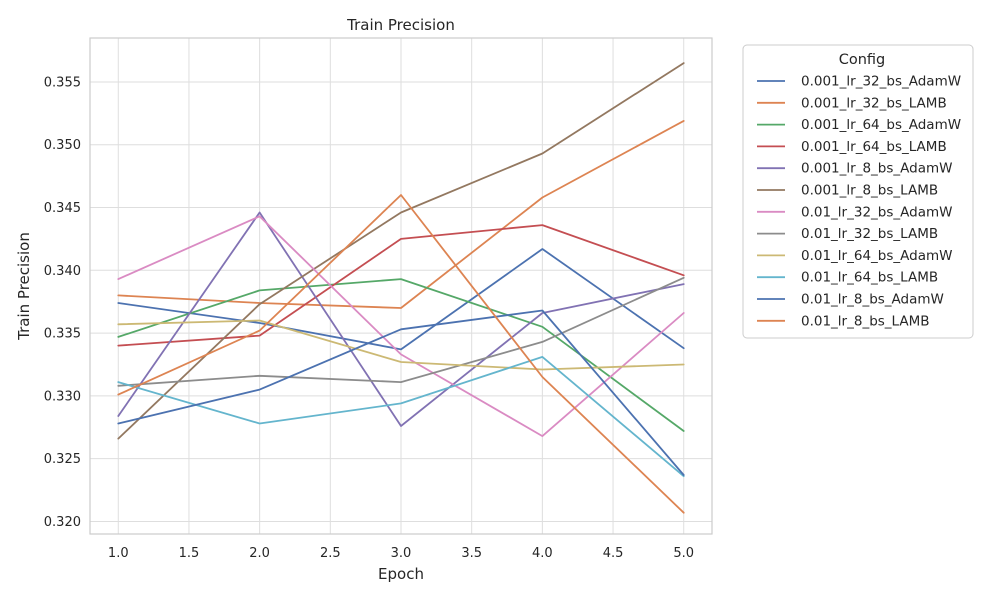 This screenshot has width=1000, height=600. I want to click on legend-entry: 0.01_lr_32_bs_AdamW, so click(854, 212).